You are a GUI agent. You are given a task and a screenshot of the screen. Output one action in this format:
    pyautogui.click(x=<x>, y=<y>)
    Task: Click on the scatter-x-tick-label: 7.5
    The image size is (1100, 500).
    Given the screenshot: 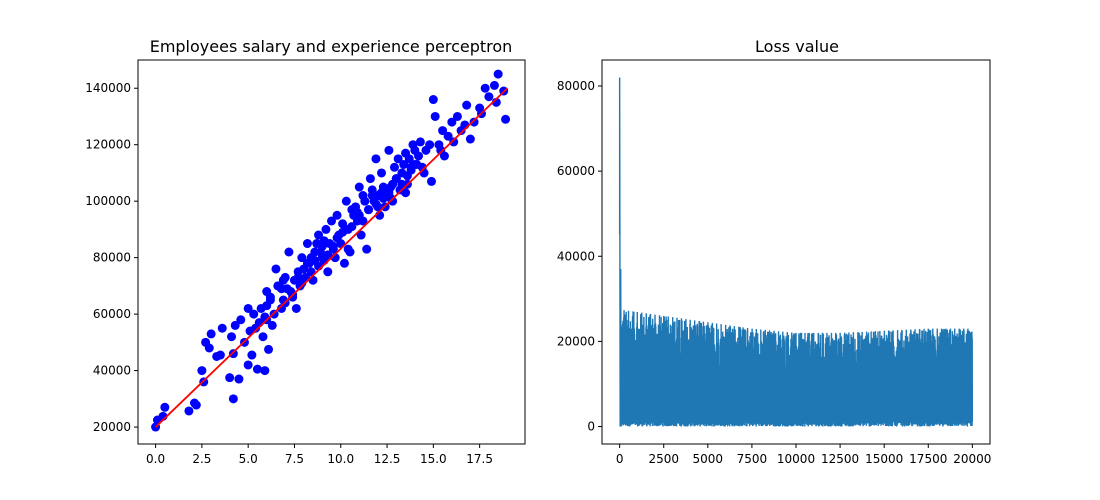 What is the action you would take?
    pyautogui.click(x=294, y=459)
    